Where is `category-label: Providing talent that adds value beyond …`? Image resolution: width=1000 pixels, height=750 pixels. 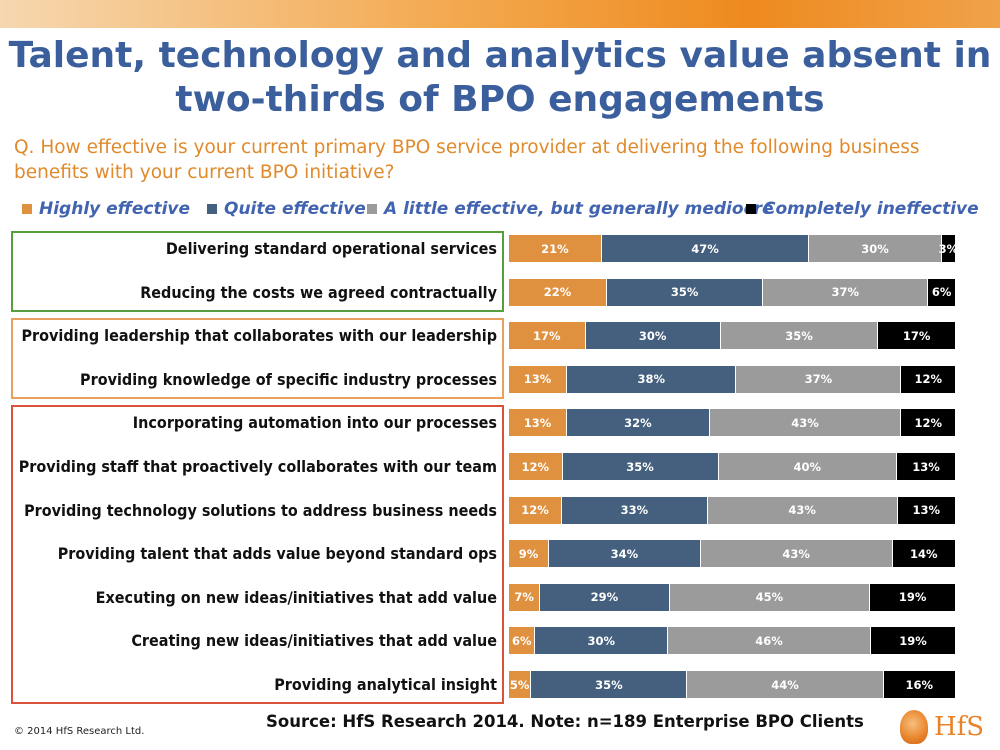
category-label: Providing talent that adds value beyond … is located at coordinates (277, 554).